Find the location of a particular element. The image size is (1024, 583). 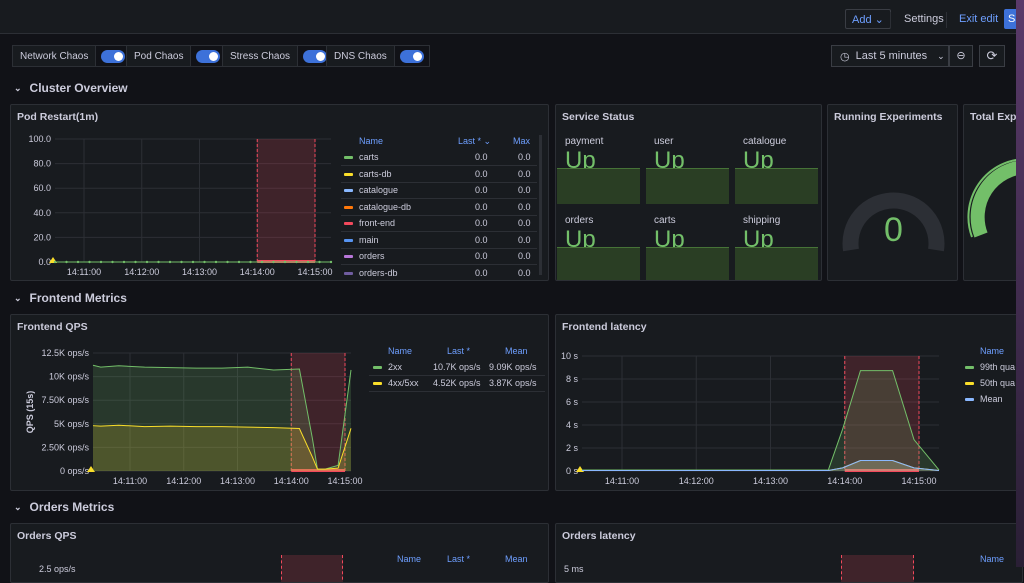

legend-series-name: orders is located at coordinates (372, 256).